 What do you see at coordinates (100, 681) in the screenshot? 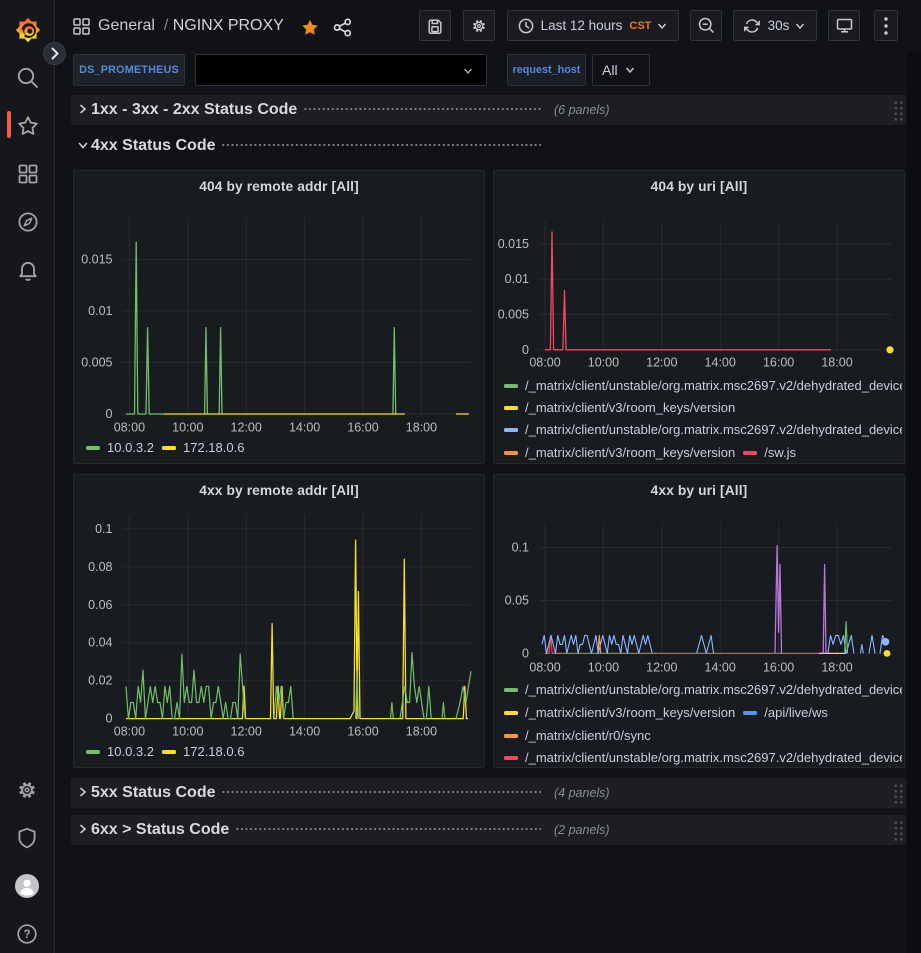
I see `svg-text: 0.02` at bounding box center [100, 681].